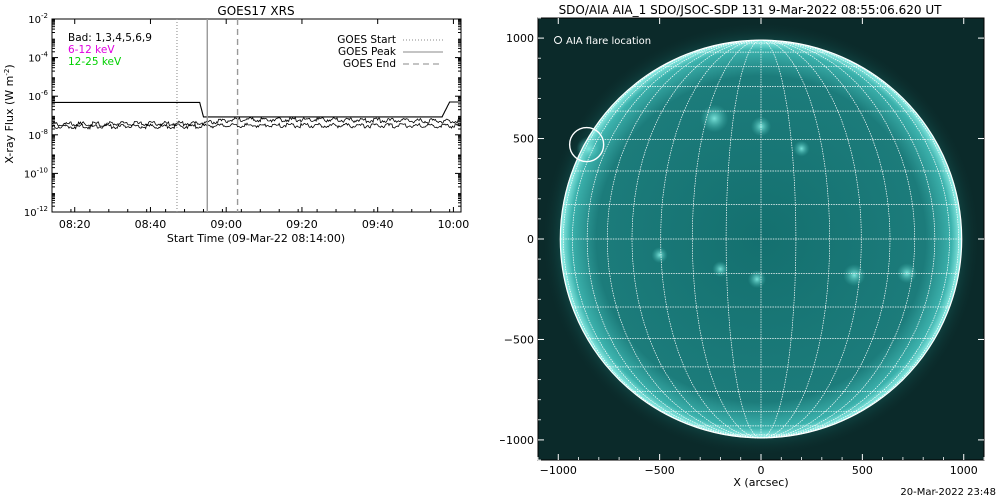 The height and width of the screenshot is (500, 1000). Describe the element at coordinates (36, 212) in the screenshot. I see `goes-y-tick-label: 10⁻¹²` at that location.